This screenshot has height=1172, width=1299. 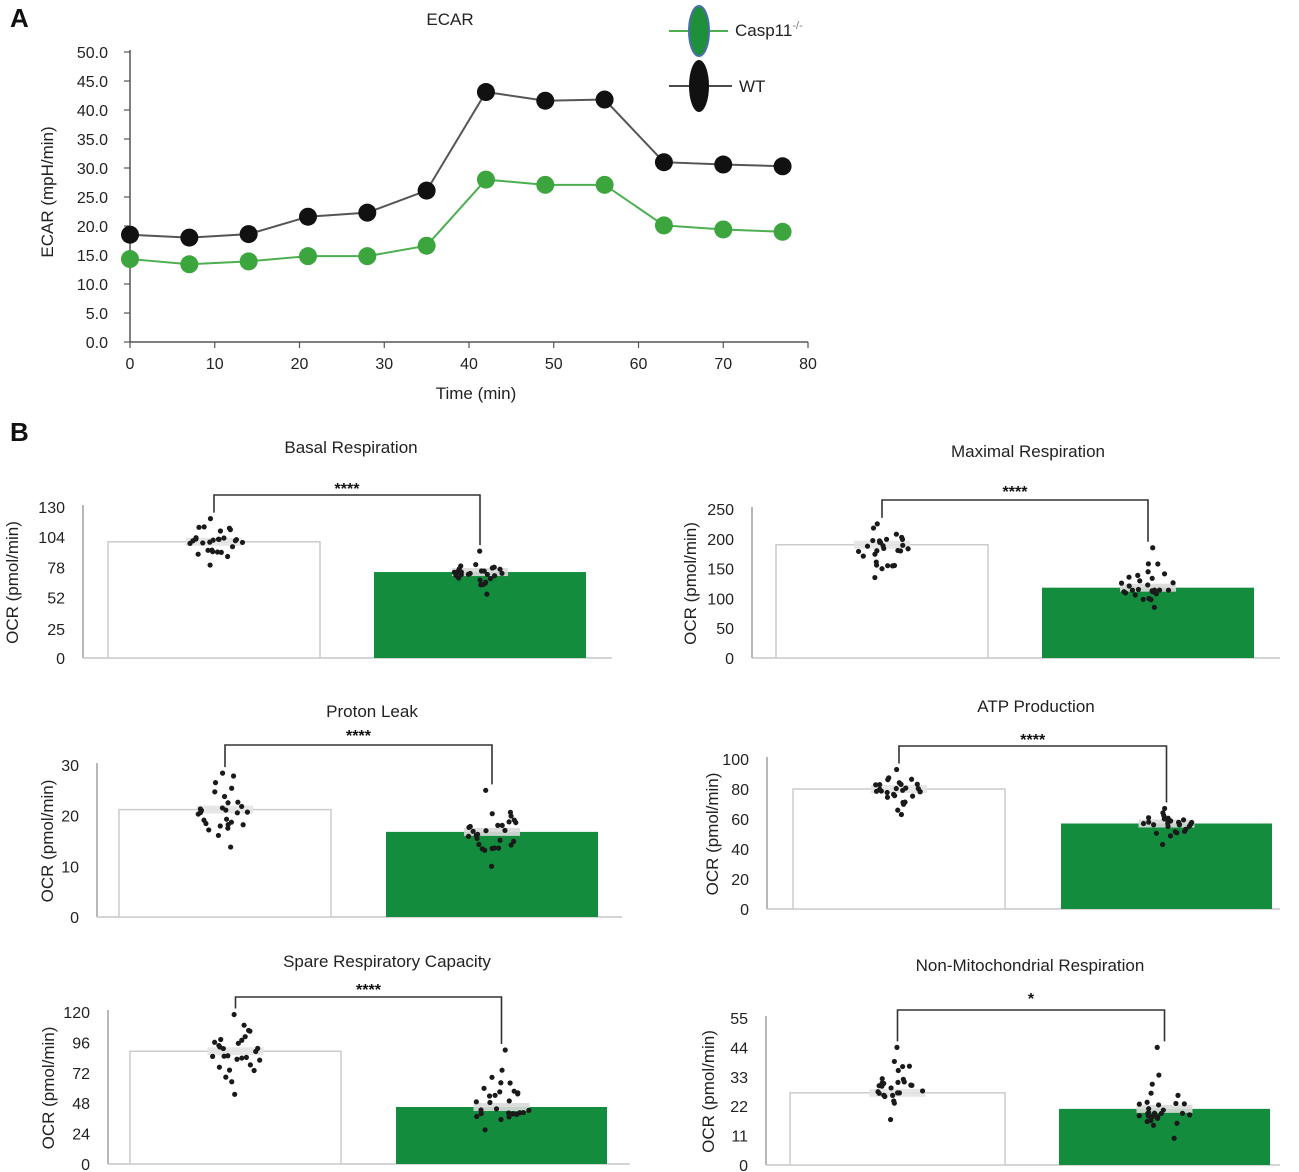 What do you see at coordinates (92, 111) in the screenshot?
I see `y-tick-label: 40.0` at bounding box center [92, 111].